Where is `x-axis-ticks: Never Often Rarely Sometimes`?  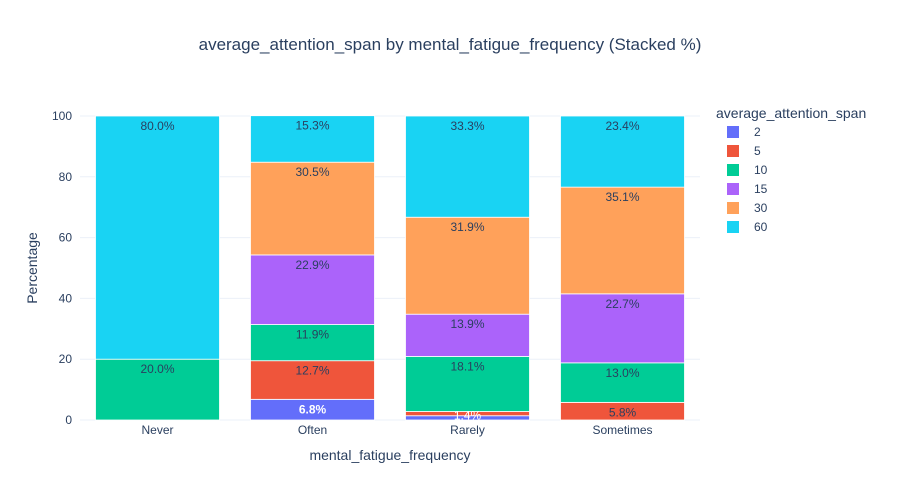
x-axis-ticks: Never Often Rarely Sometimes is located at coordinates (396, 430).